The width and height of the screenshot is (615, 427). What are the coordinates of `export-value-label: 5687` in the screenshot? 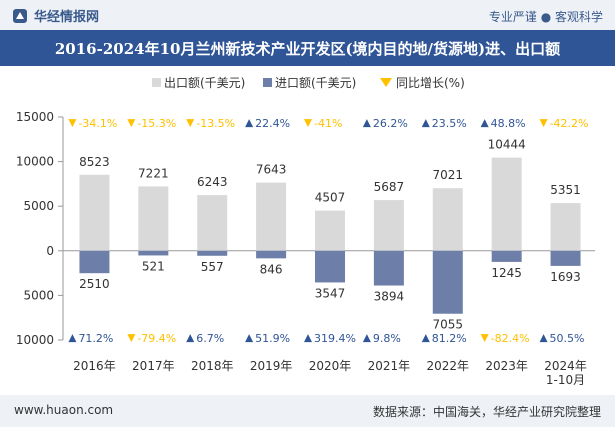 It's located at (389, 187).